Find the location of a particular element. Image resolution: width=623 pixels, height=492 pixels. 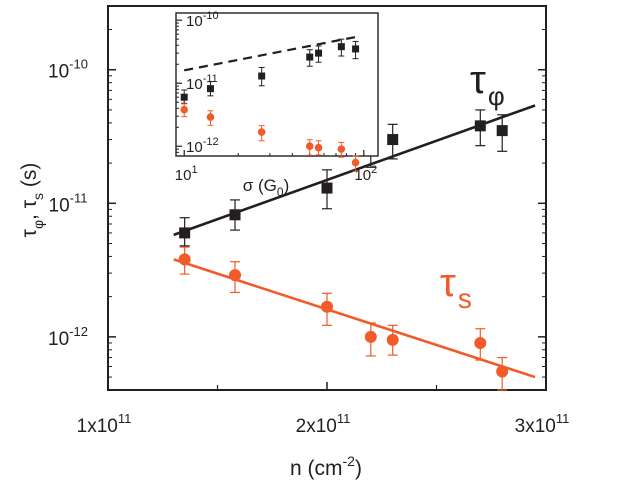

main-x-ticks: 1x10¹¹ 2x10¹¹ 3x10¹¹ is located at coordinates (323, 409).